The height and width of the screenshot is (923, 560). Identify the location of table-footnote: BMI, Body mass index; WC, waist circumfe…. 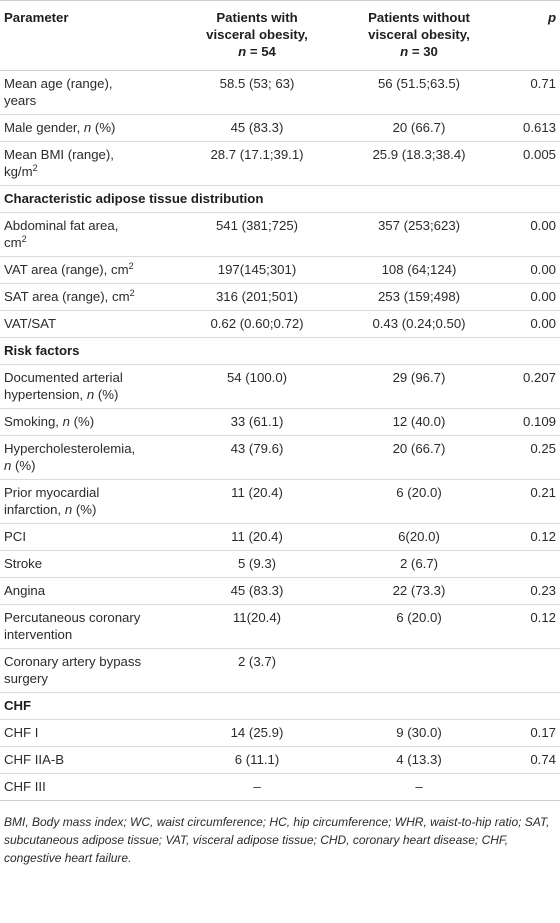
(277, 840).